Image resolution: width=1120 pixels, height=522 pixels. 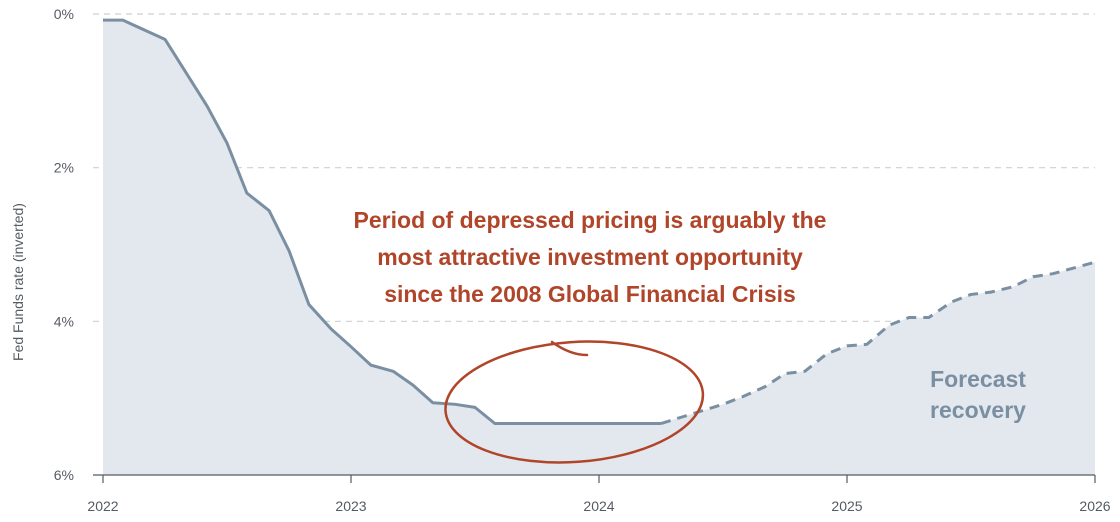 What do you see at coordinates (64, 475) in the screenshot?
I see `y-tick-label: 6%` at bounding box center [64, 475].